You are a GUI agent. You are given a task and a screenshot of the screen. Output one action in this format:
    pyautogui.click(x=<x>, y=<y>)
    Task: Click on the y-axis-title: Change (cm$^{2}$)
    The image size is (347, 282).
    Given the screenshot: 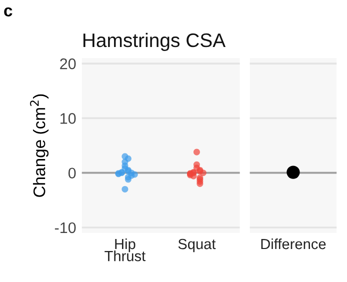 What is the action you would take?
    pyautogui.click(x=39, y=145)
    